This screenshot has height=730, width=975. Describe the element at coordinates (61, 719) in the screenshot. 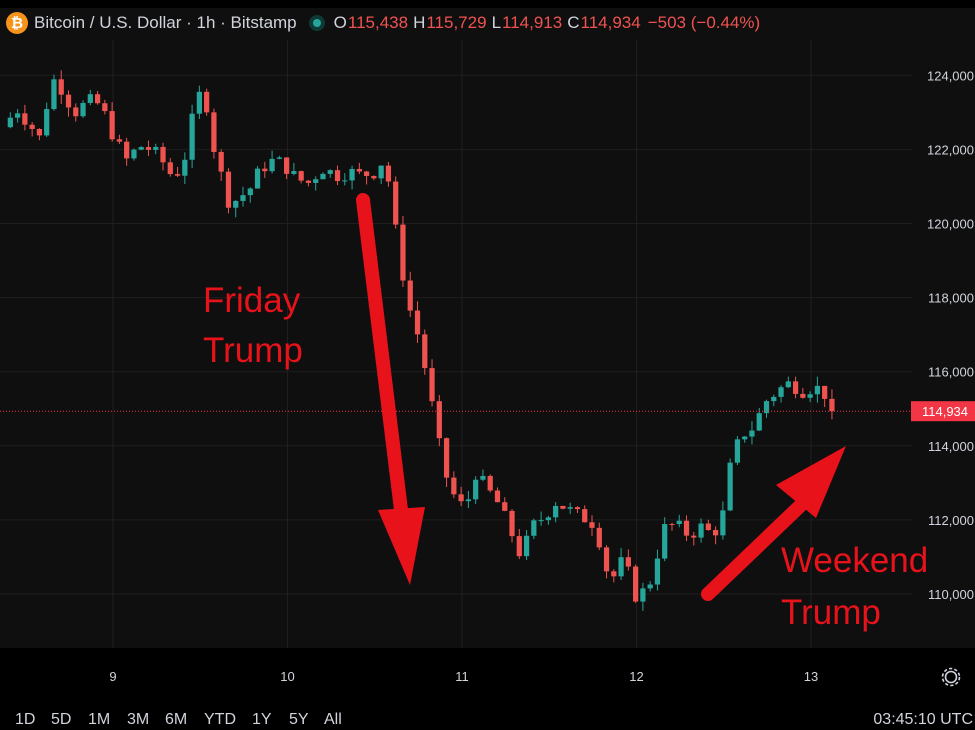

I see `timeframe-5d: 5D` at that location.